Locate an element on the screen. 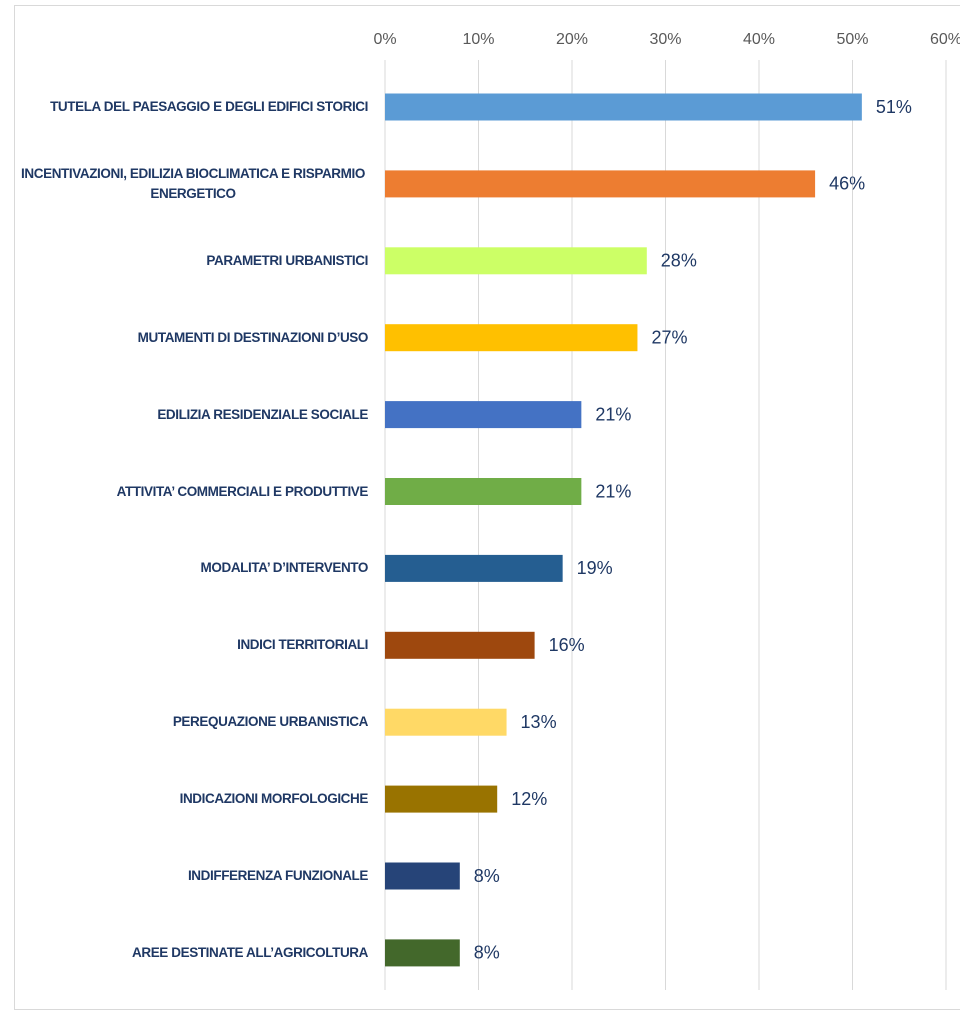 The width and height of the screenshot is (960, 1017). y-tick-label: MUTAMENTI DI DESTINAZIONI D’USO is located at coordinates (253, 337).